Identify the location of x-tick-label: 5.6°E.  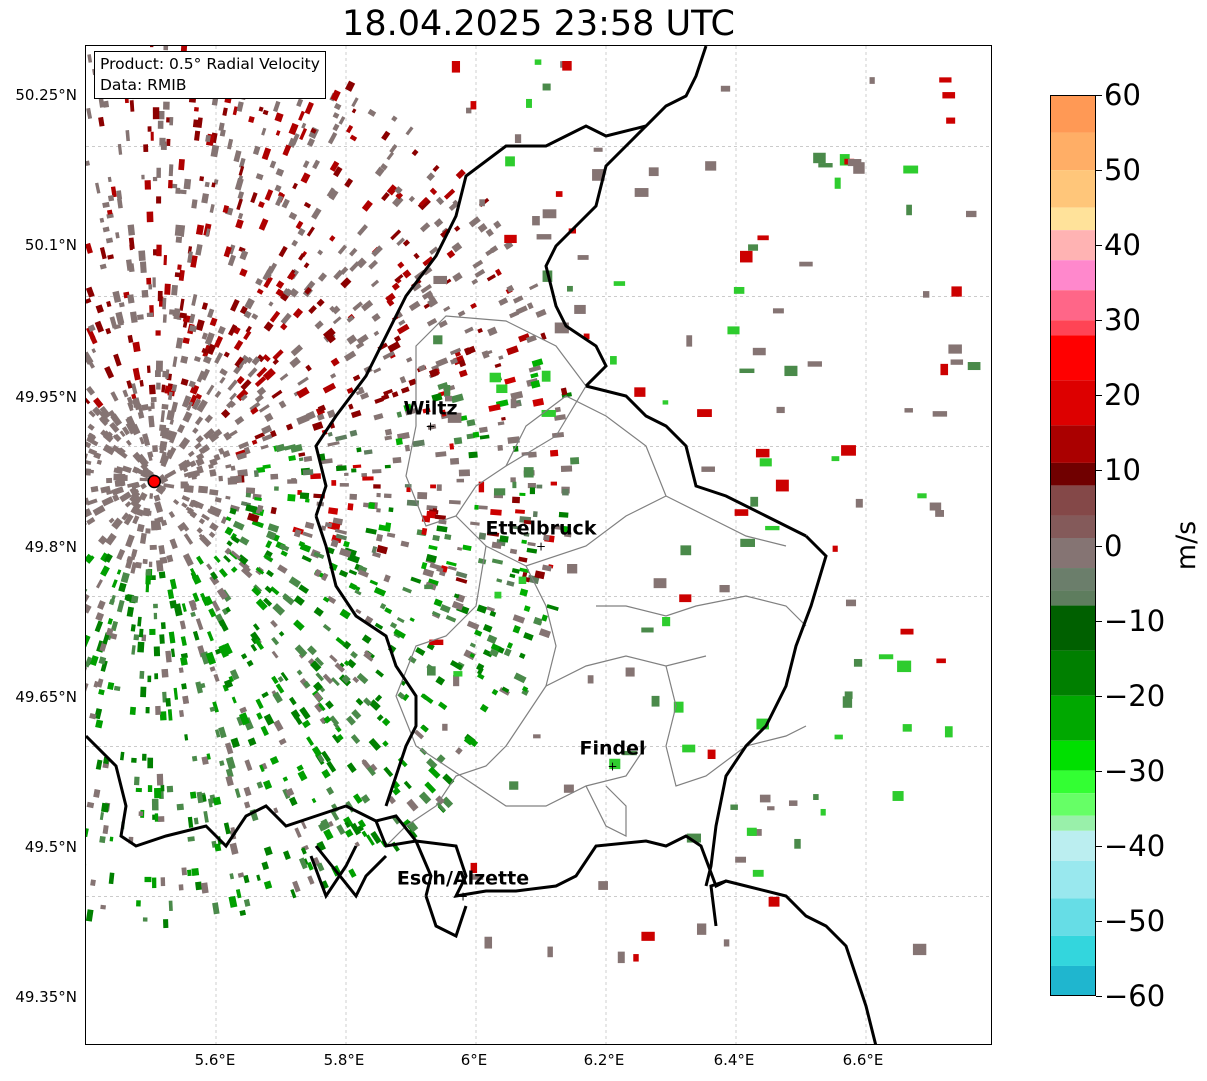
(215, 1060).